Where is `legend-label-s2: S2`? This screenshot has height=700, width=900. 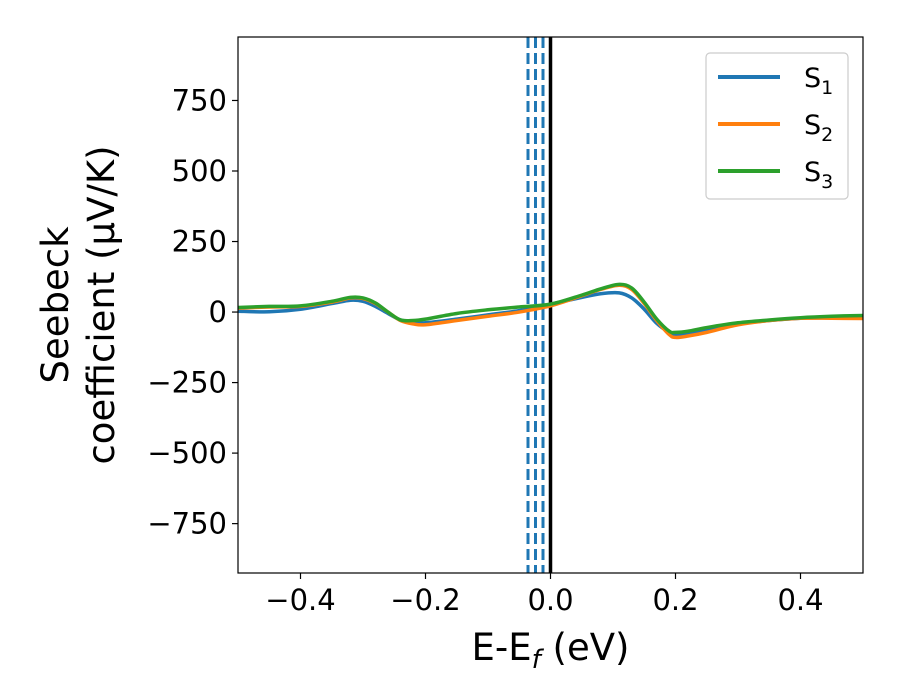
legend-label-s2: S2 is located at coordinates (818, 128).